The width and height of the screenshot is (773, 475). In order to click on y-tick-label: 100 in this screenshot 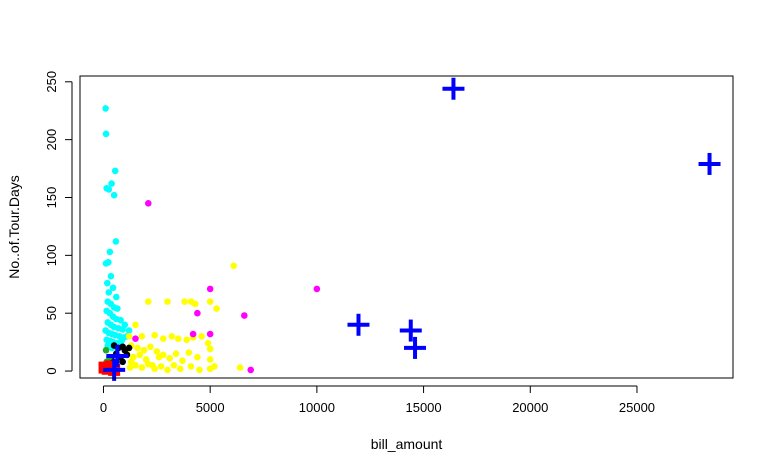, I will do `click(51, 255)`.